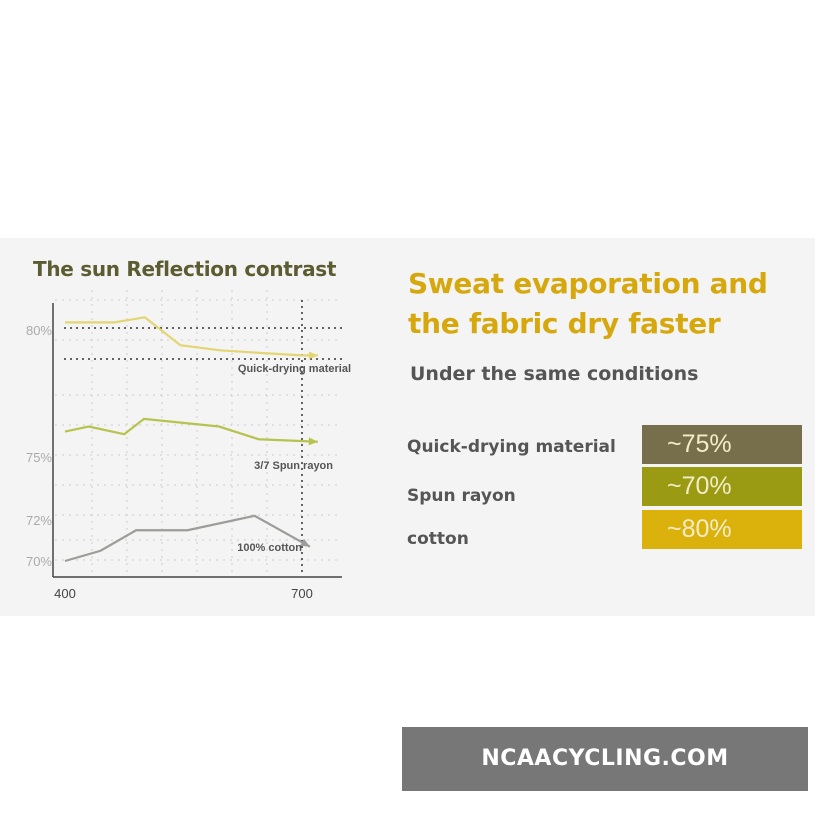 The width and height of the screenshot is (815, 815). I want to click on comparison-label: Spun rayon, so click(461, 496).